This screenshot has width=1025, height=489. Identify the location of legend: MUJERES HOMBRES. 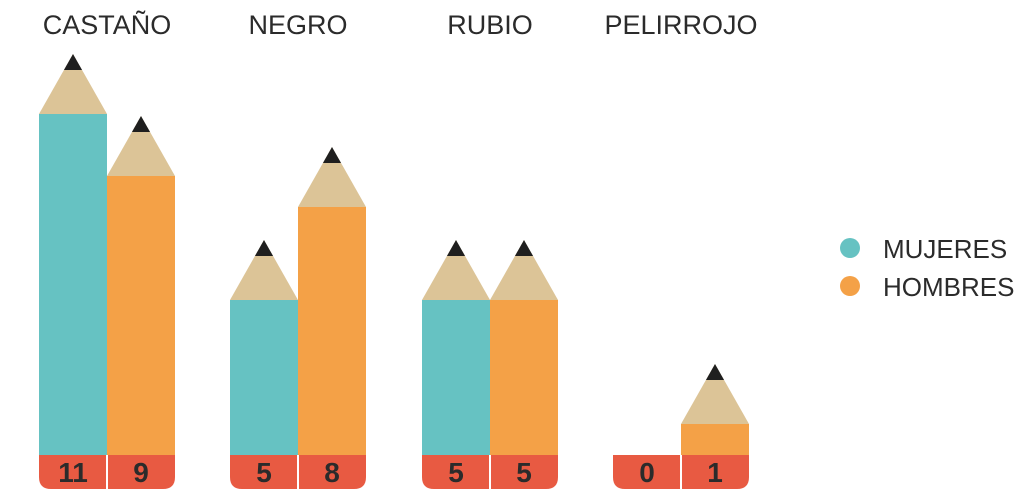
(927, 268).